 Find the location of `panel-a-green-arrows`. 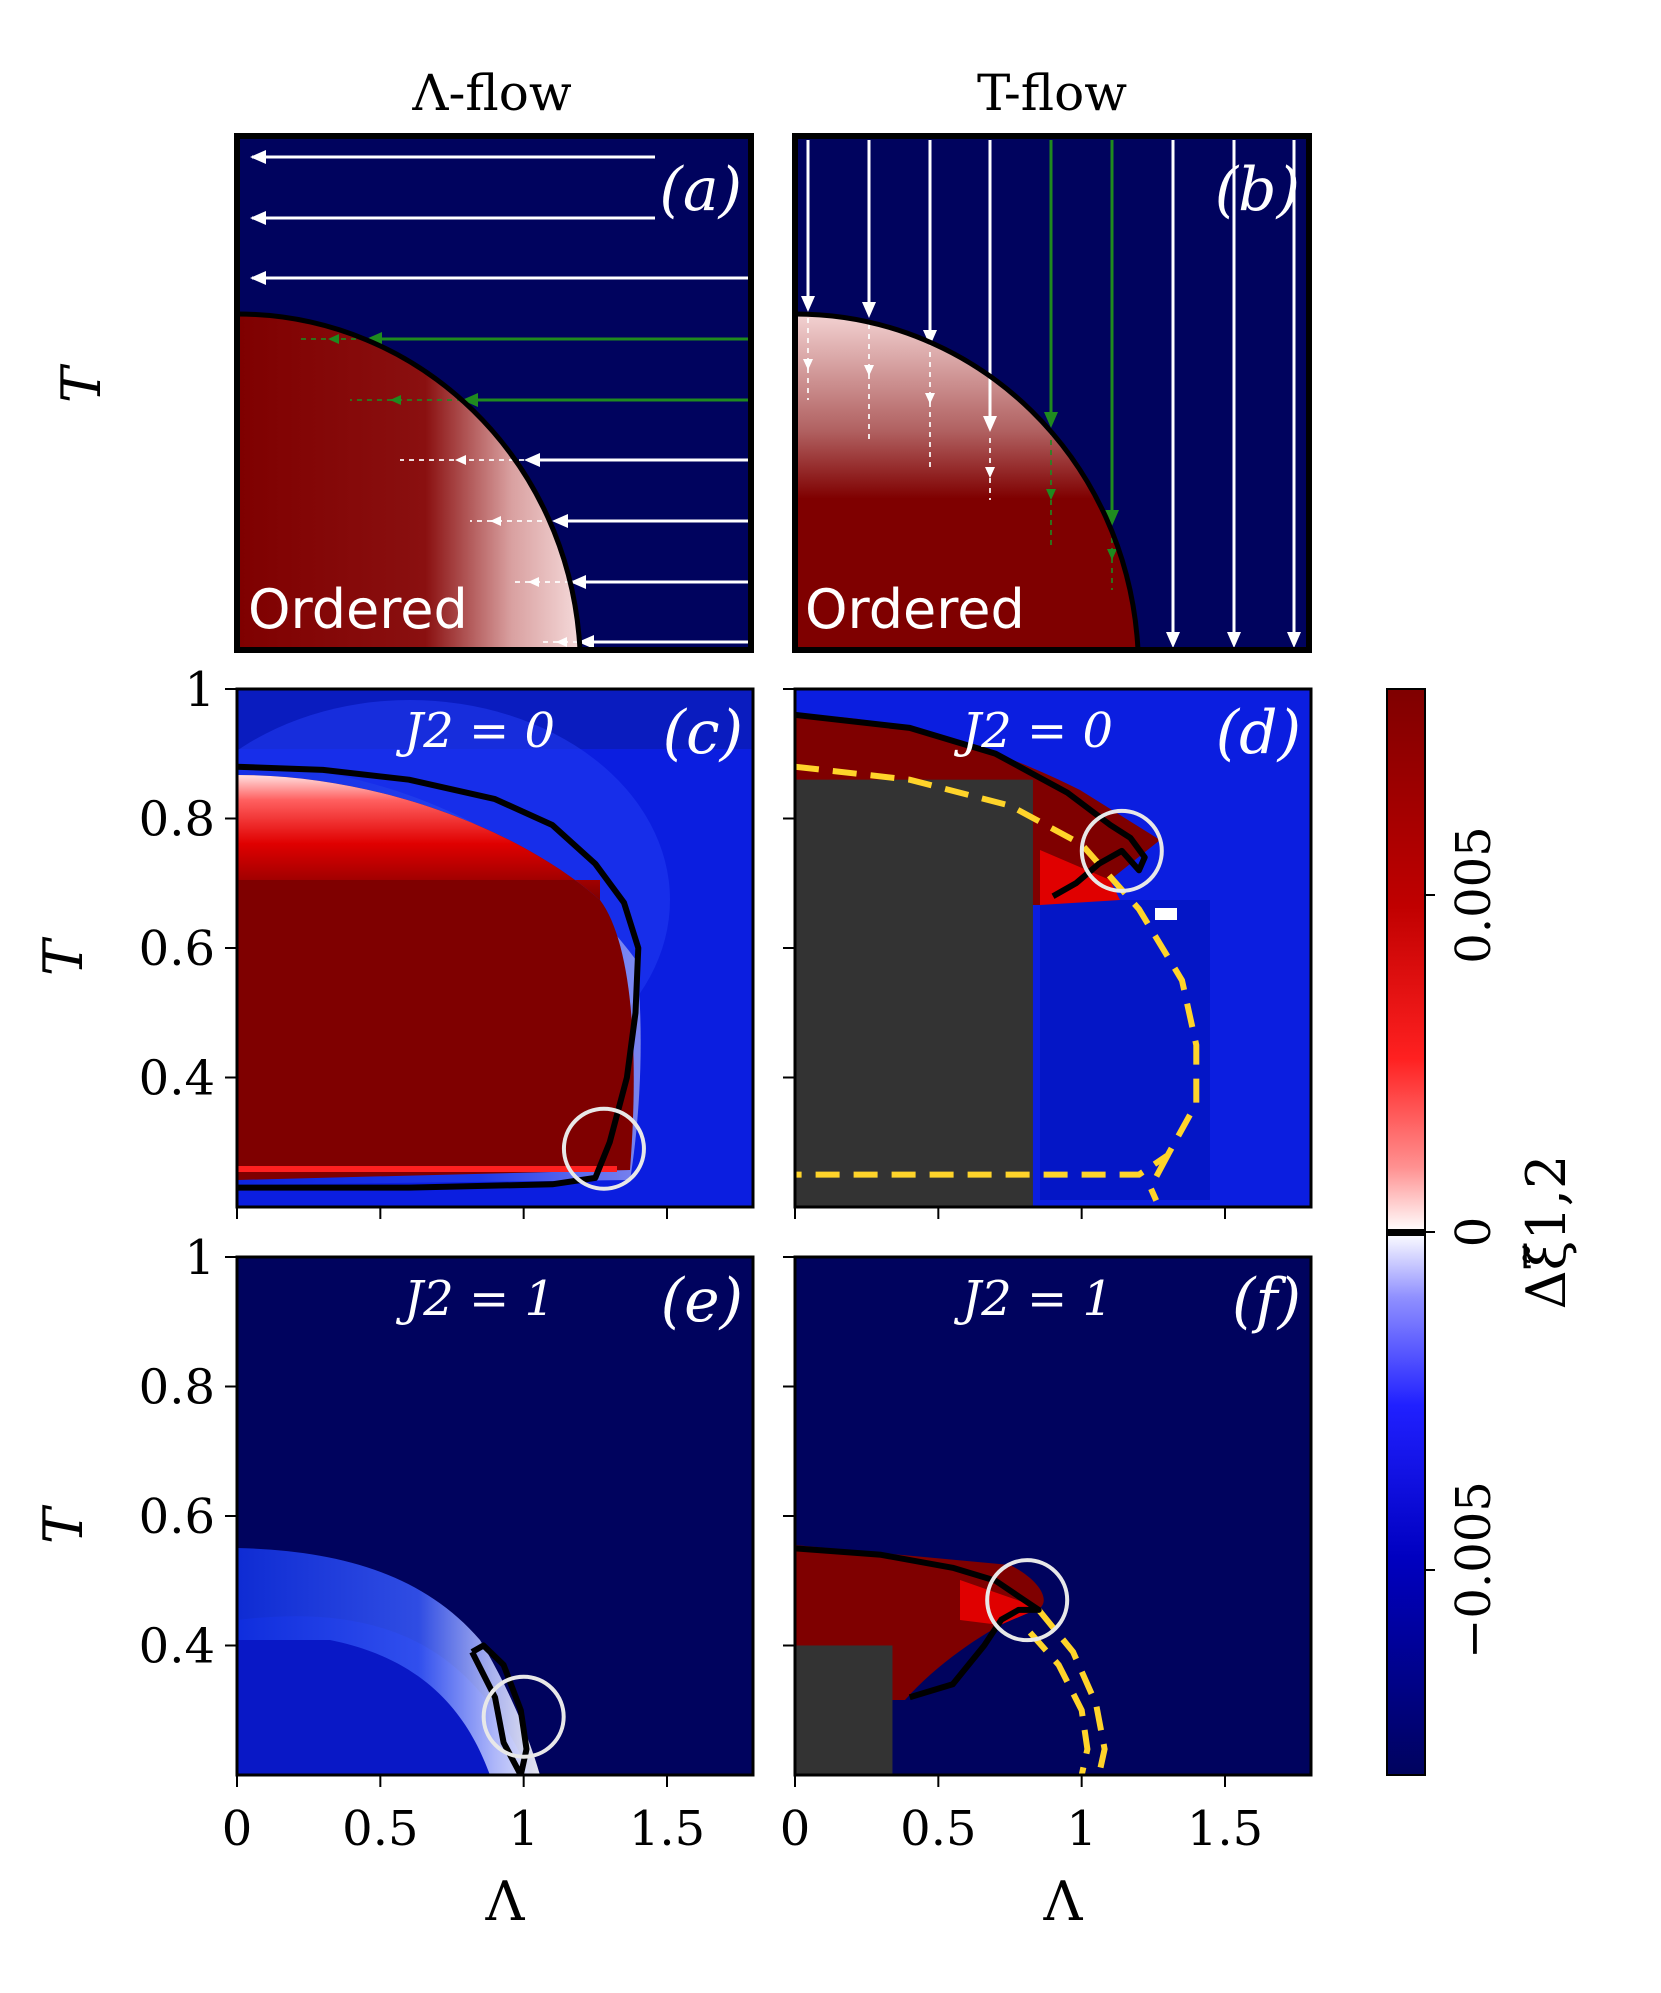

panel-a-green-arrows is located at coordinates (560, 369).